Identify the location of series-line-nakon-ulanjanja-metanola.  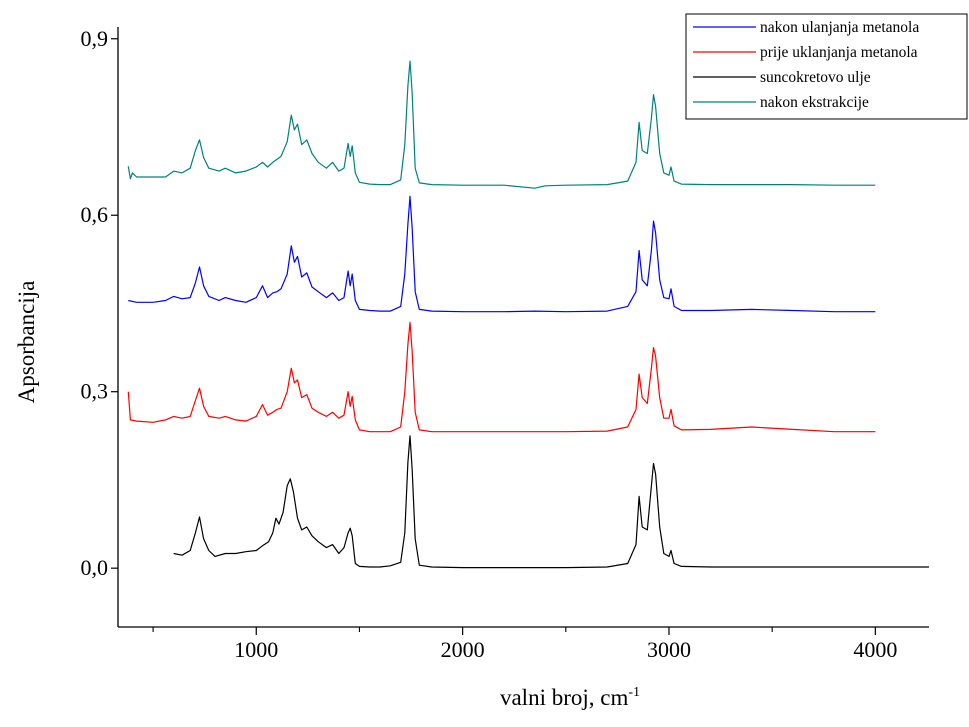
(502, 254).